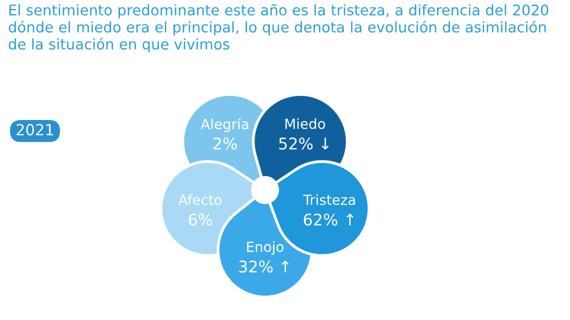  Describe the element at coordinates (225, 144) in the screenshot. I see `data-label: 2%` at that location.